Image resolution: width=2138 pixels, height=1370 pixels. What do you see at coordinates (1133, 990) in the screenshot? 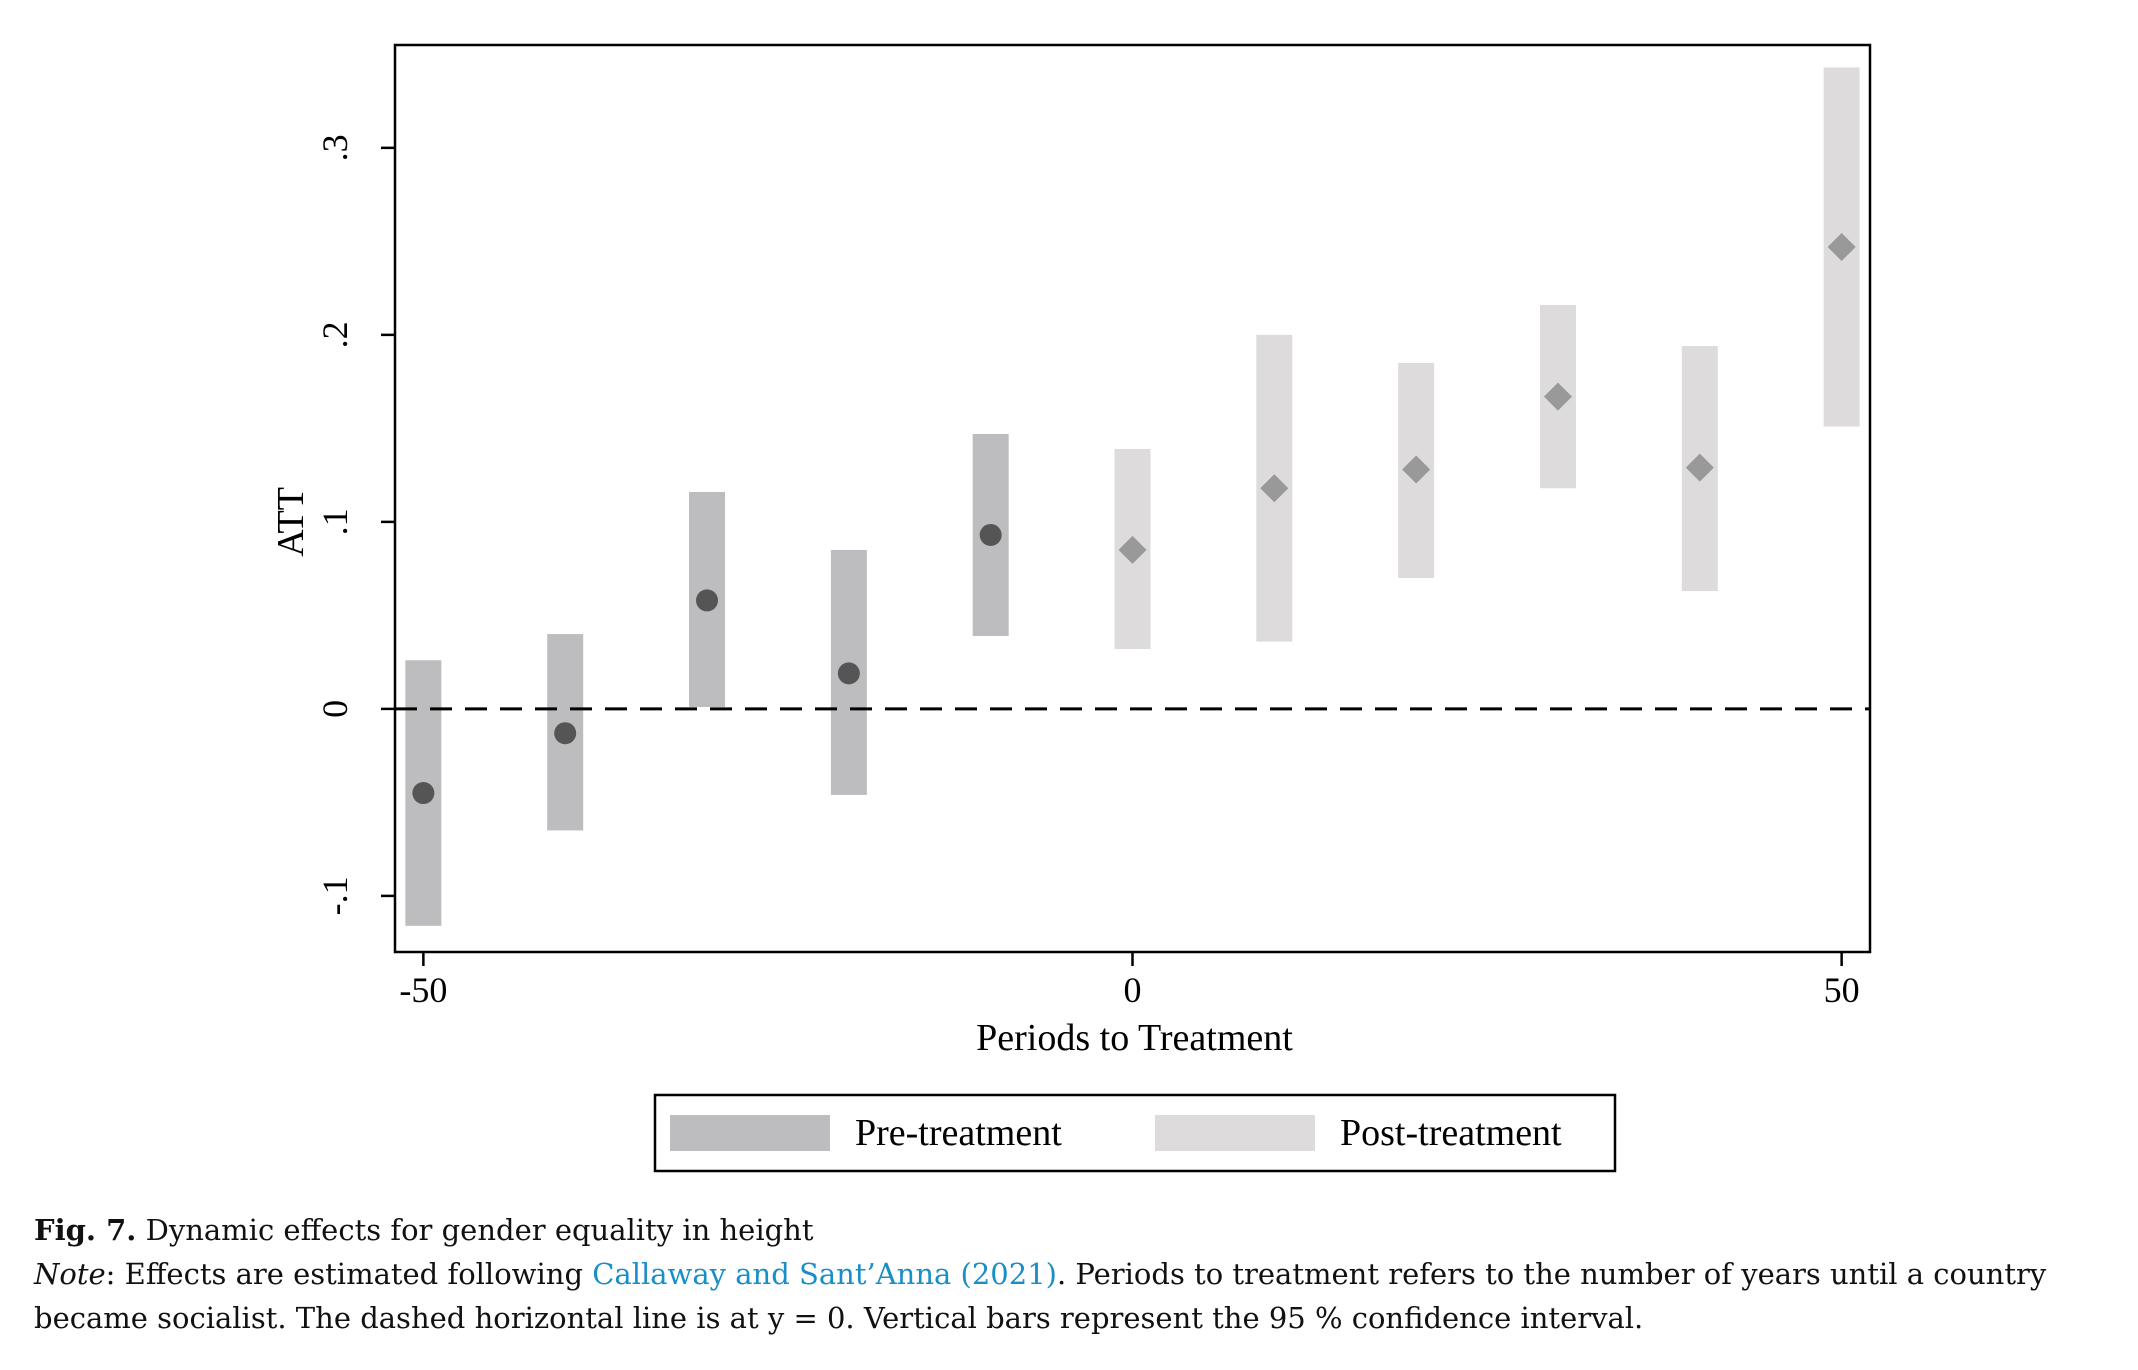
I see `x-tick-label: 0` at bounding box center [1133, 990].